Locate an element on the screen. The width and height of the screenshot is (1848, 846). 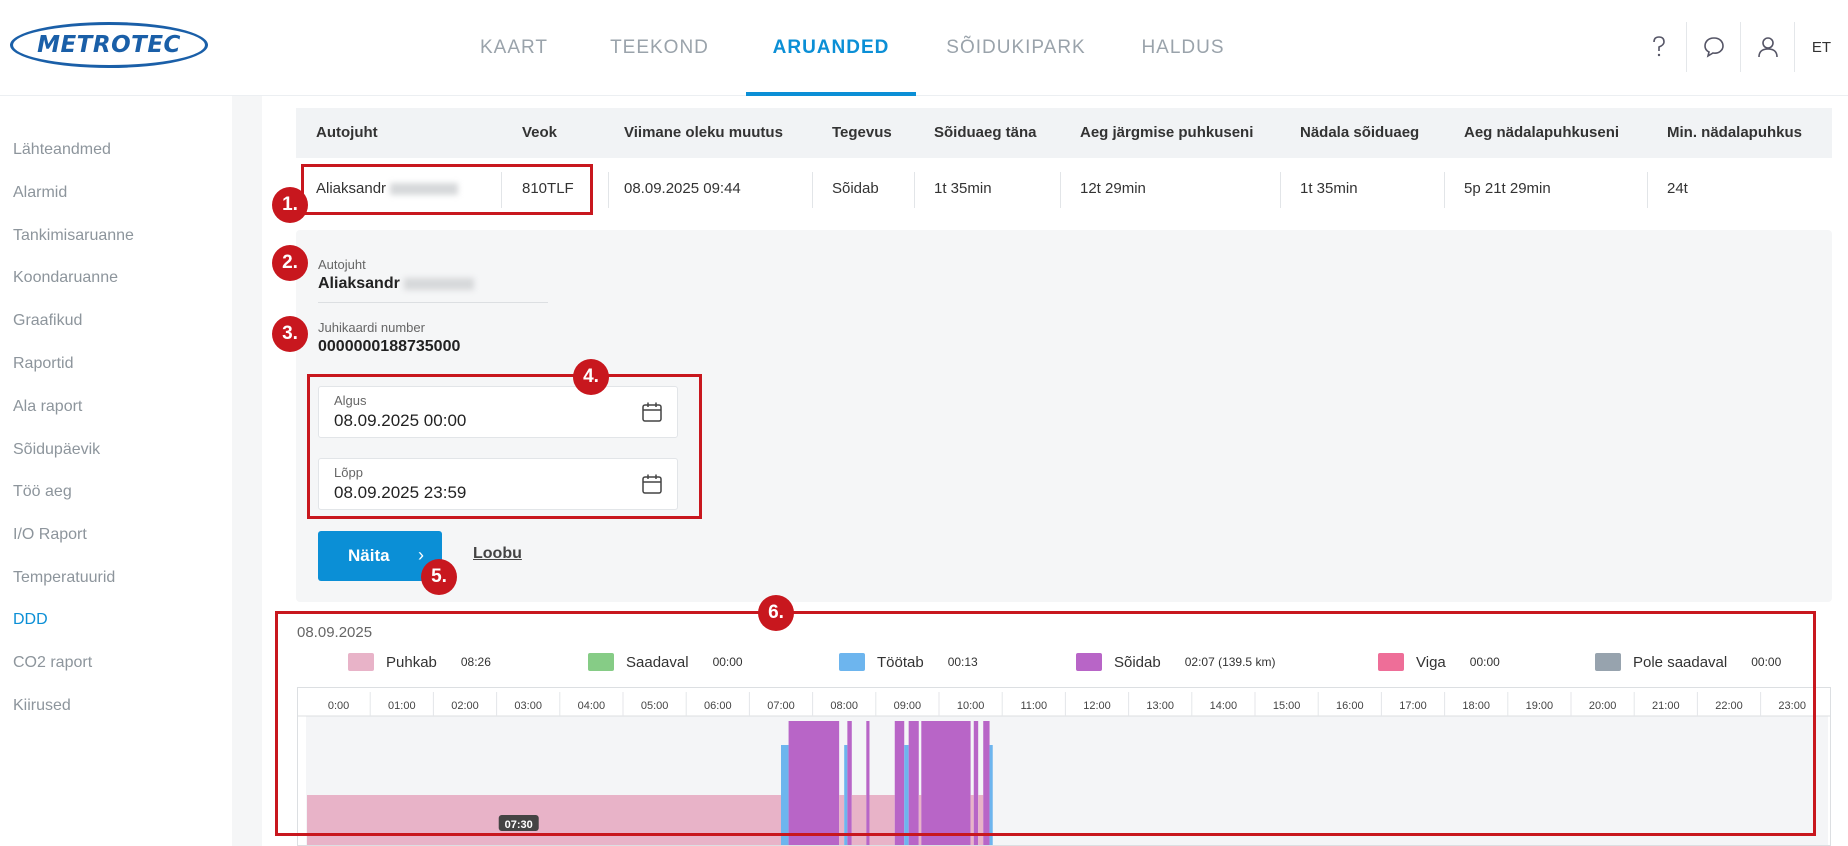
sidebar-item-raportid: Raportid is located at coordinates (43, 363).